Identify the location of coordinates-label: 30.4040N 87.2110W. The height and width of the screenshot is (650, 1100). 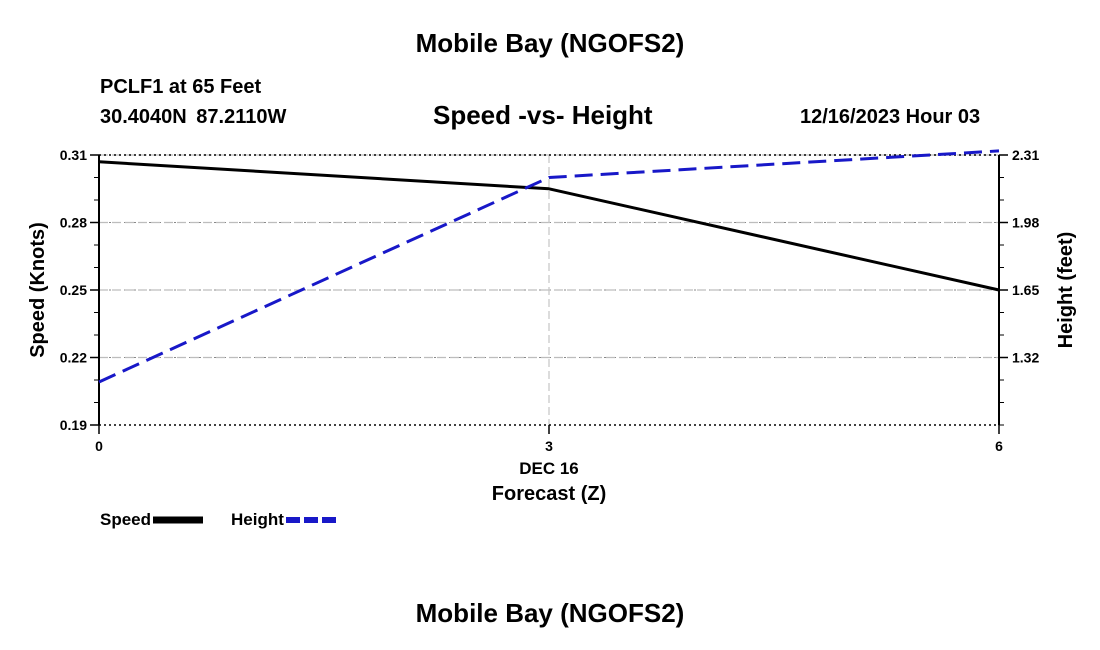
(193, 117).